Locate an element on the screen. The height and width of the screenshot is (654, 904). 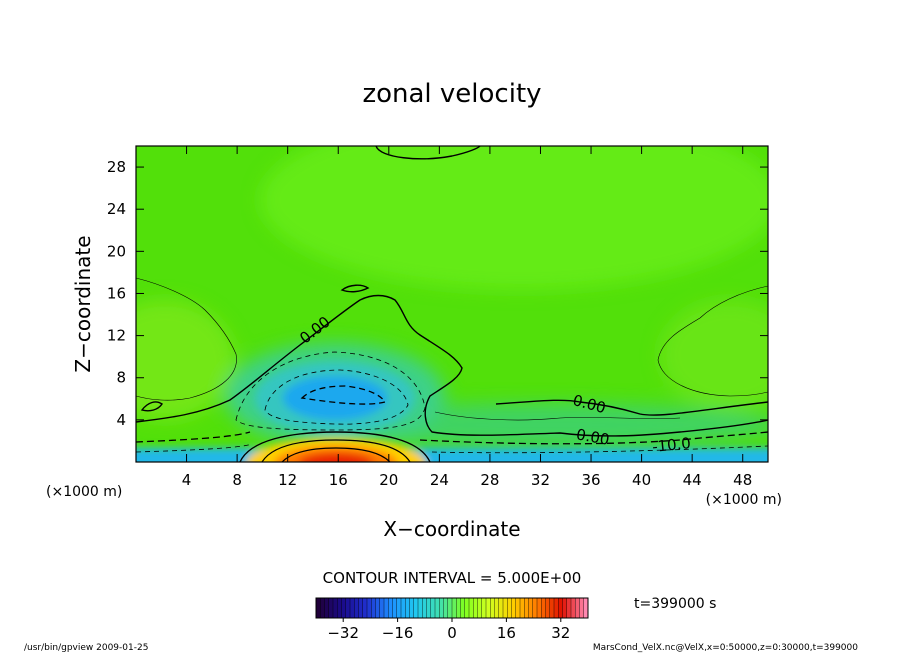
x-axis-title: X−coordinate is located at coordinates (451, 529).